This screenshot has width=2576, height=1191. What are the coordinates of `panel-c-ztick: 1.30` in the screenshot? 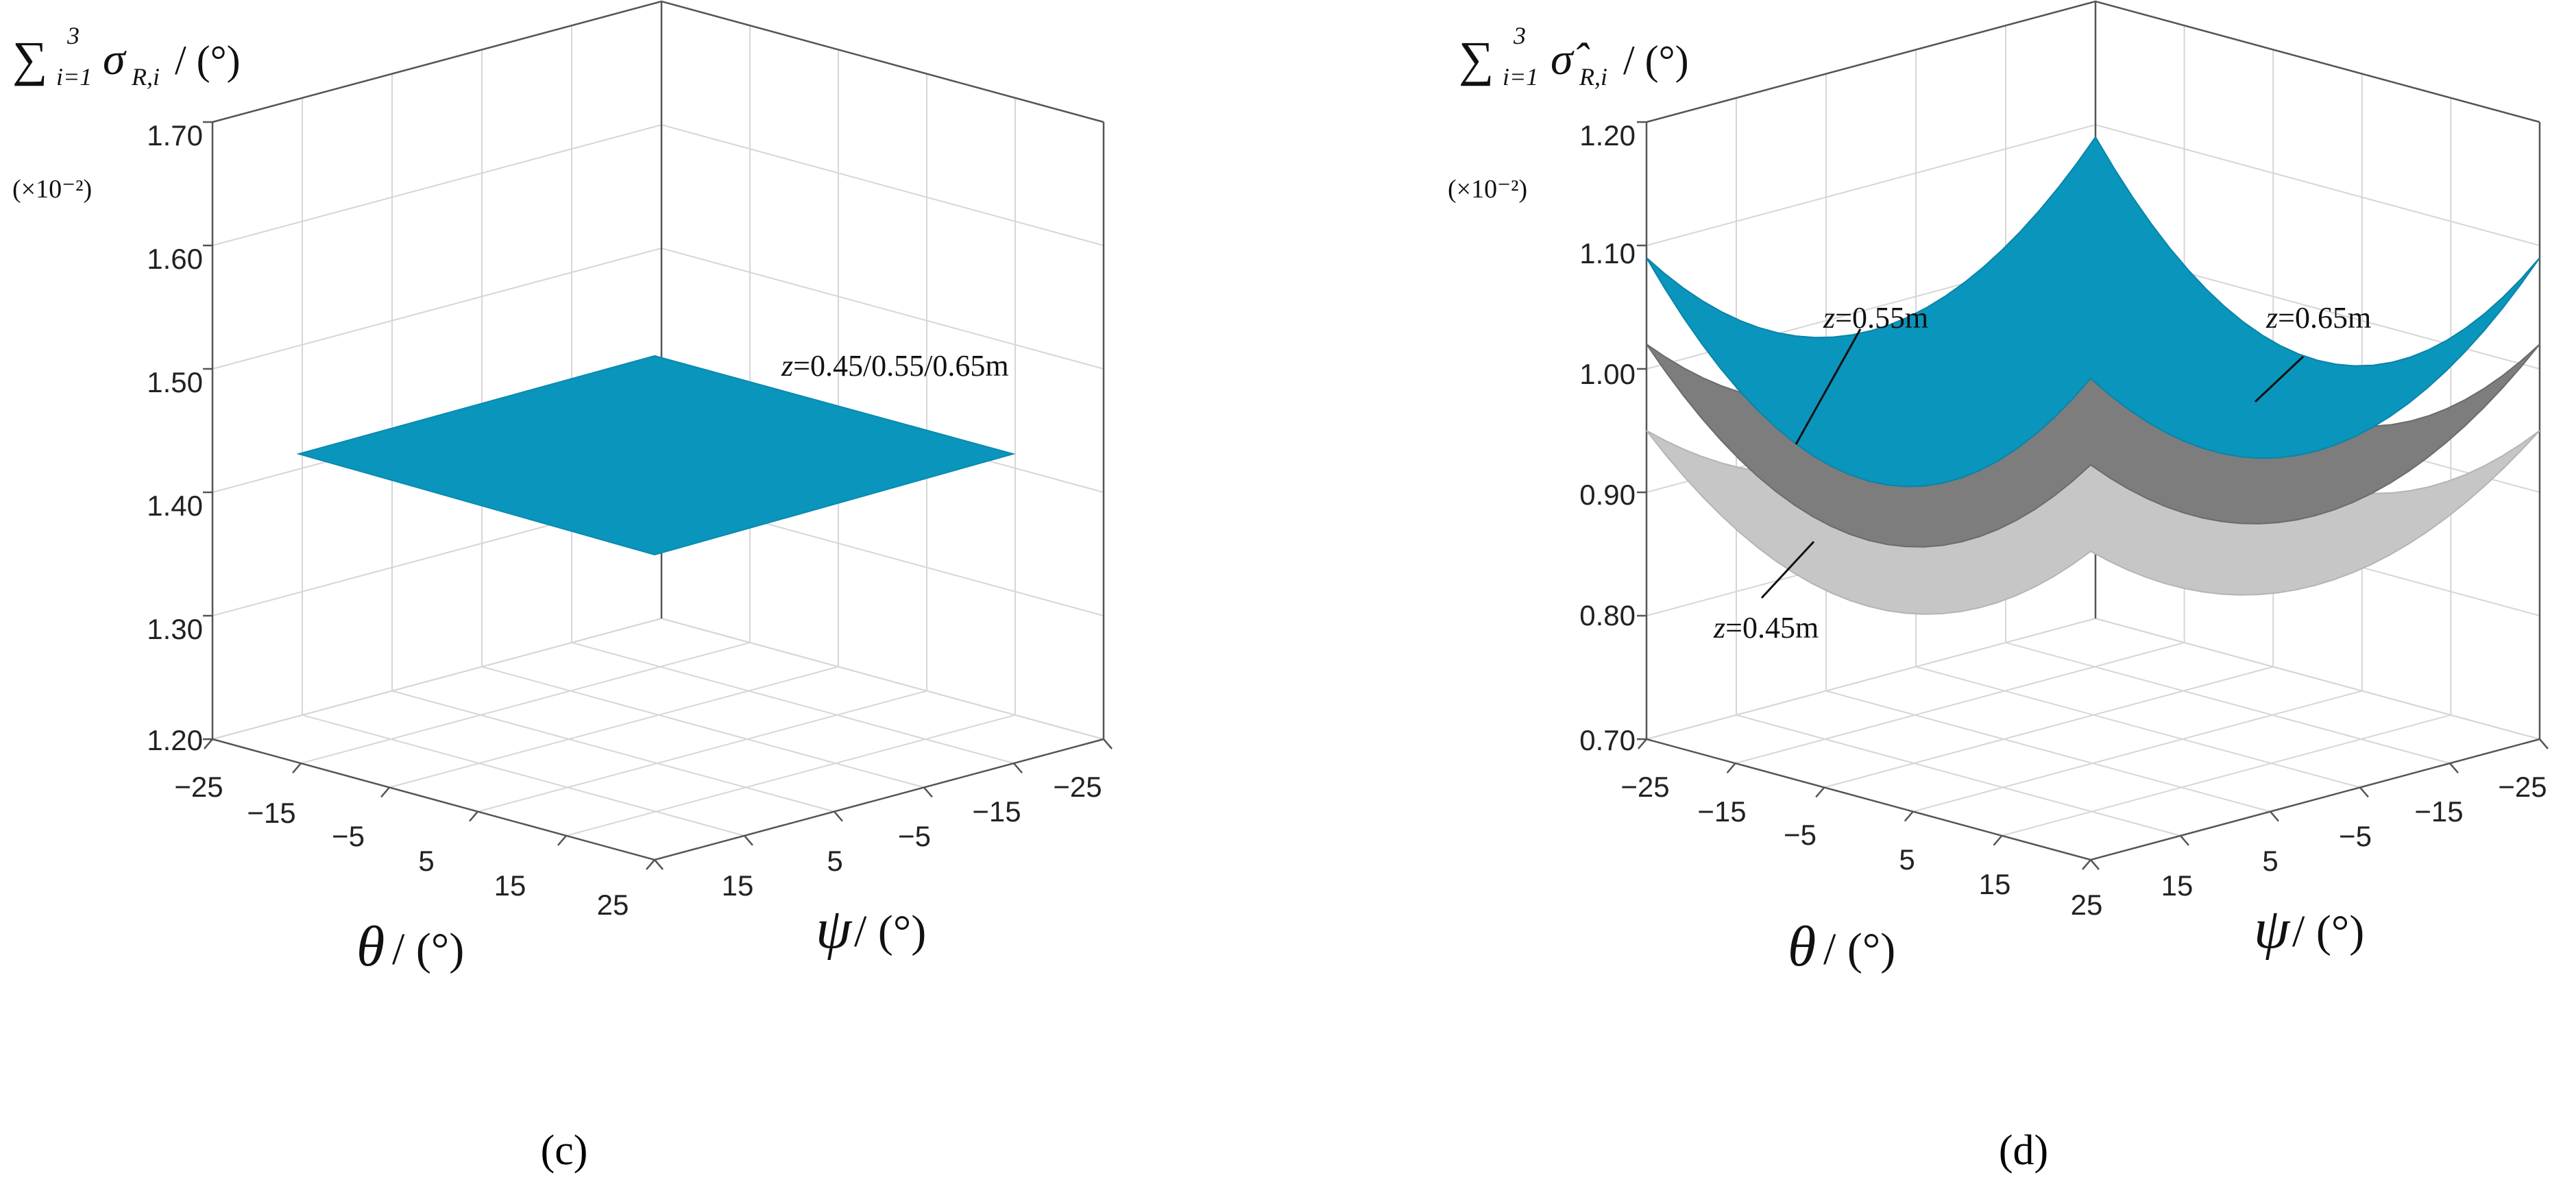 It's located at (175, 629).